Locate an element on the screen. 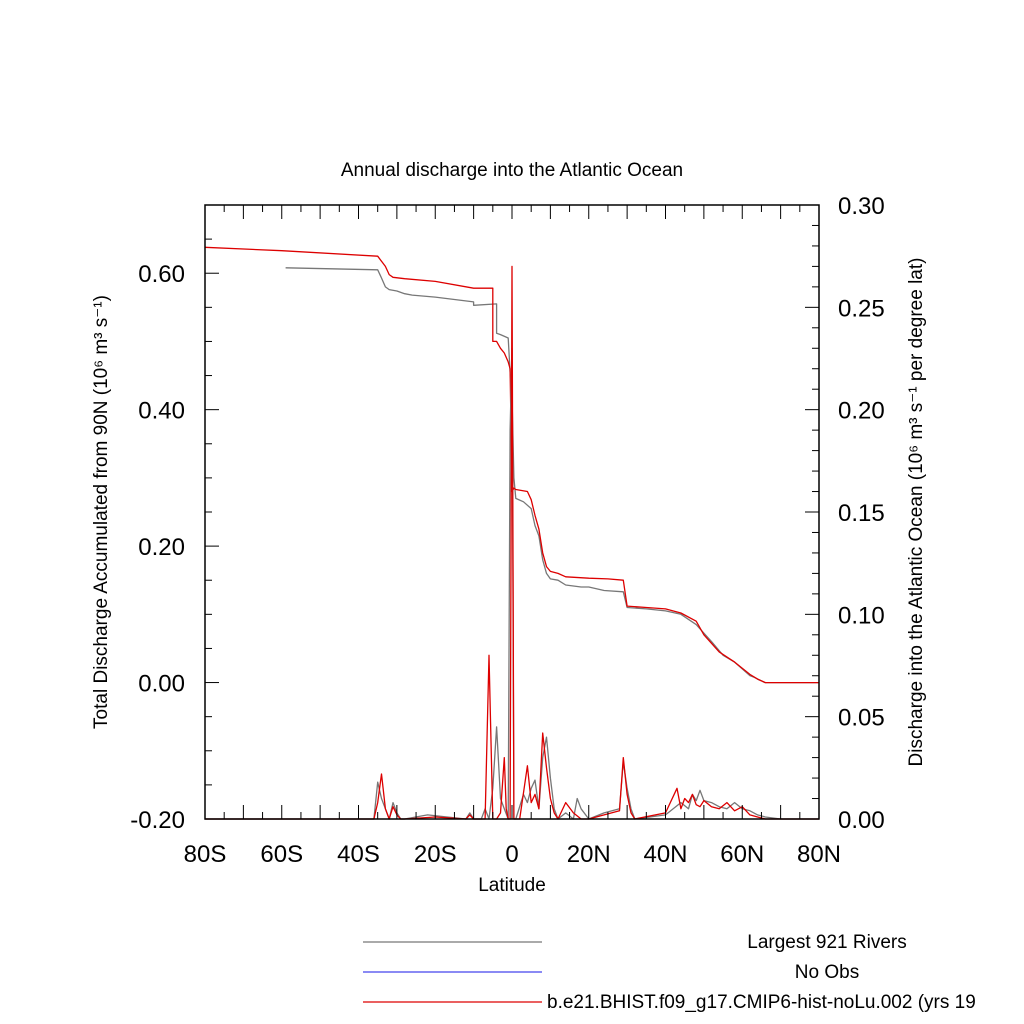  y-right-tick-label: 0.15 is located at coordinates (861, 513).